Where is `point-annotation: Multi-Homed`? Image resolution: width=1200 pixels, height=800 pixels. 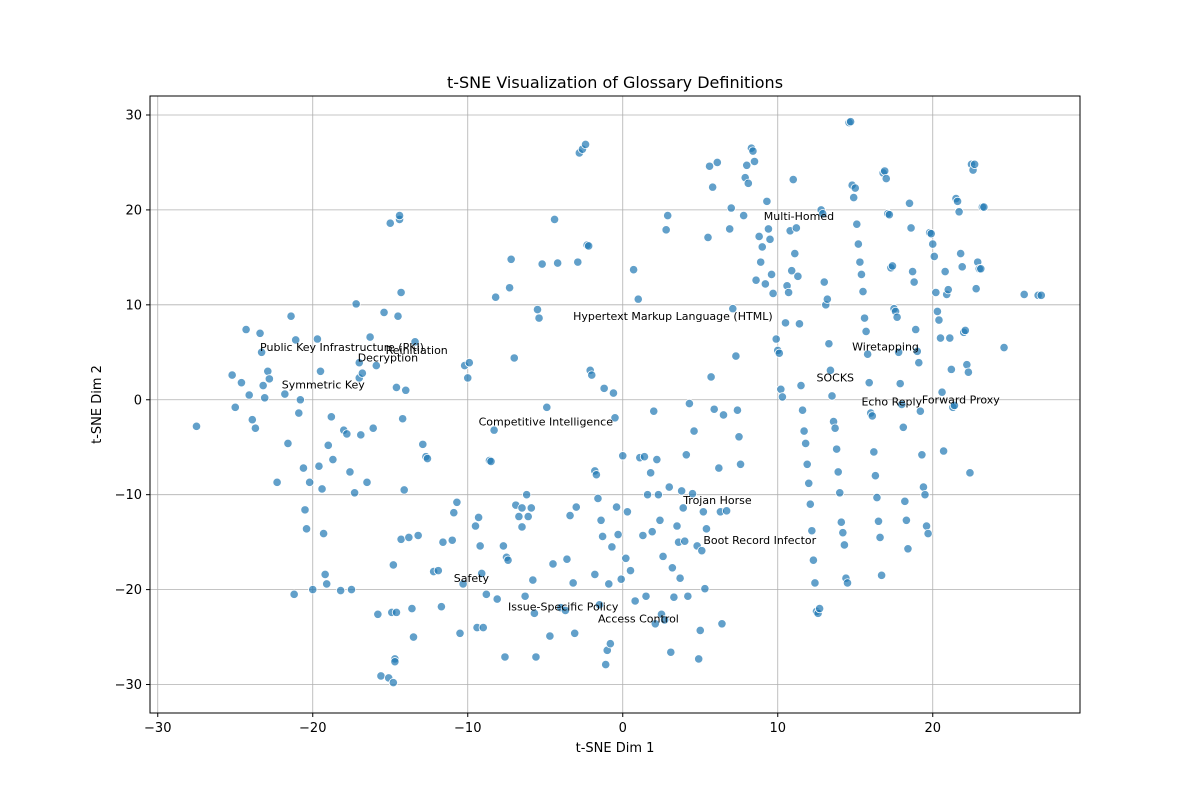 point-annotation: Multi-Homed is located at coordinates (799, 216).